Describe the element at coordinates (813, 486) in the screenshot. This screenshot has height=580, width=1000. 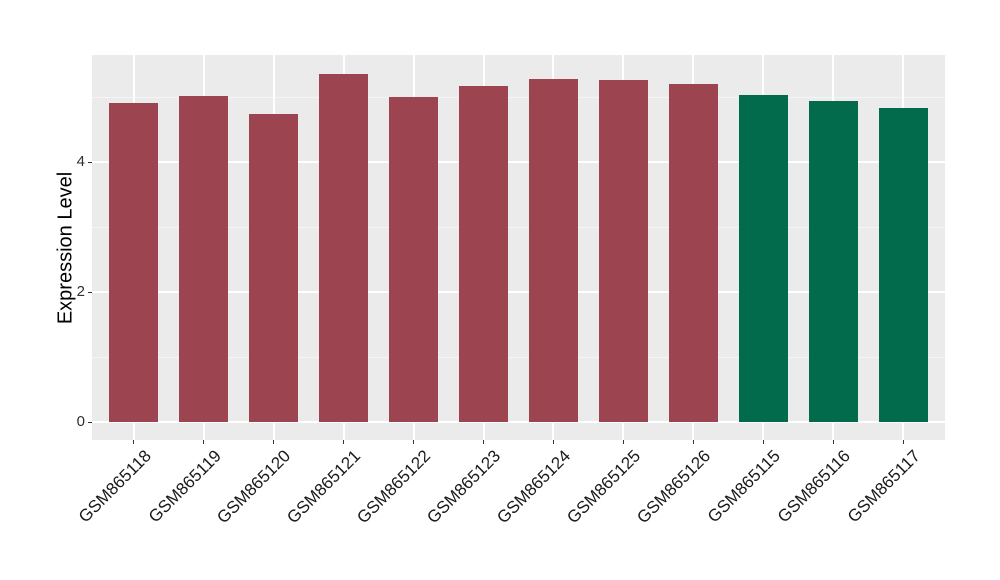
I see `x-axis-tick-label: GSM865116` at that location.